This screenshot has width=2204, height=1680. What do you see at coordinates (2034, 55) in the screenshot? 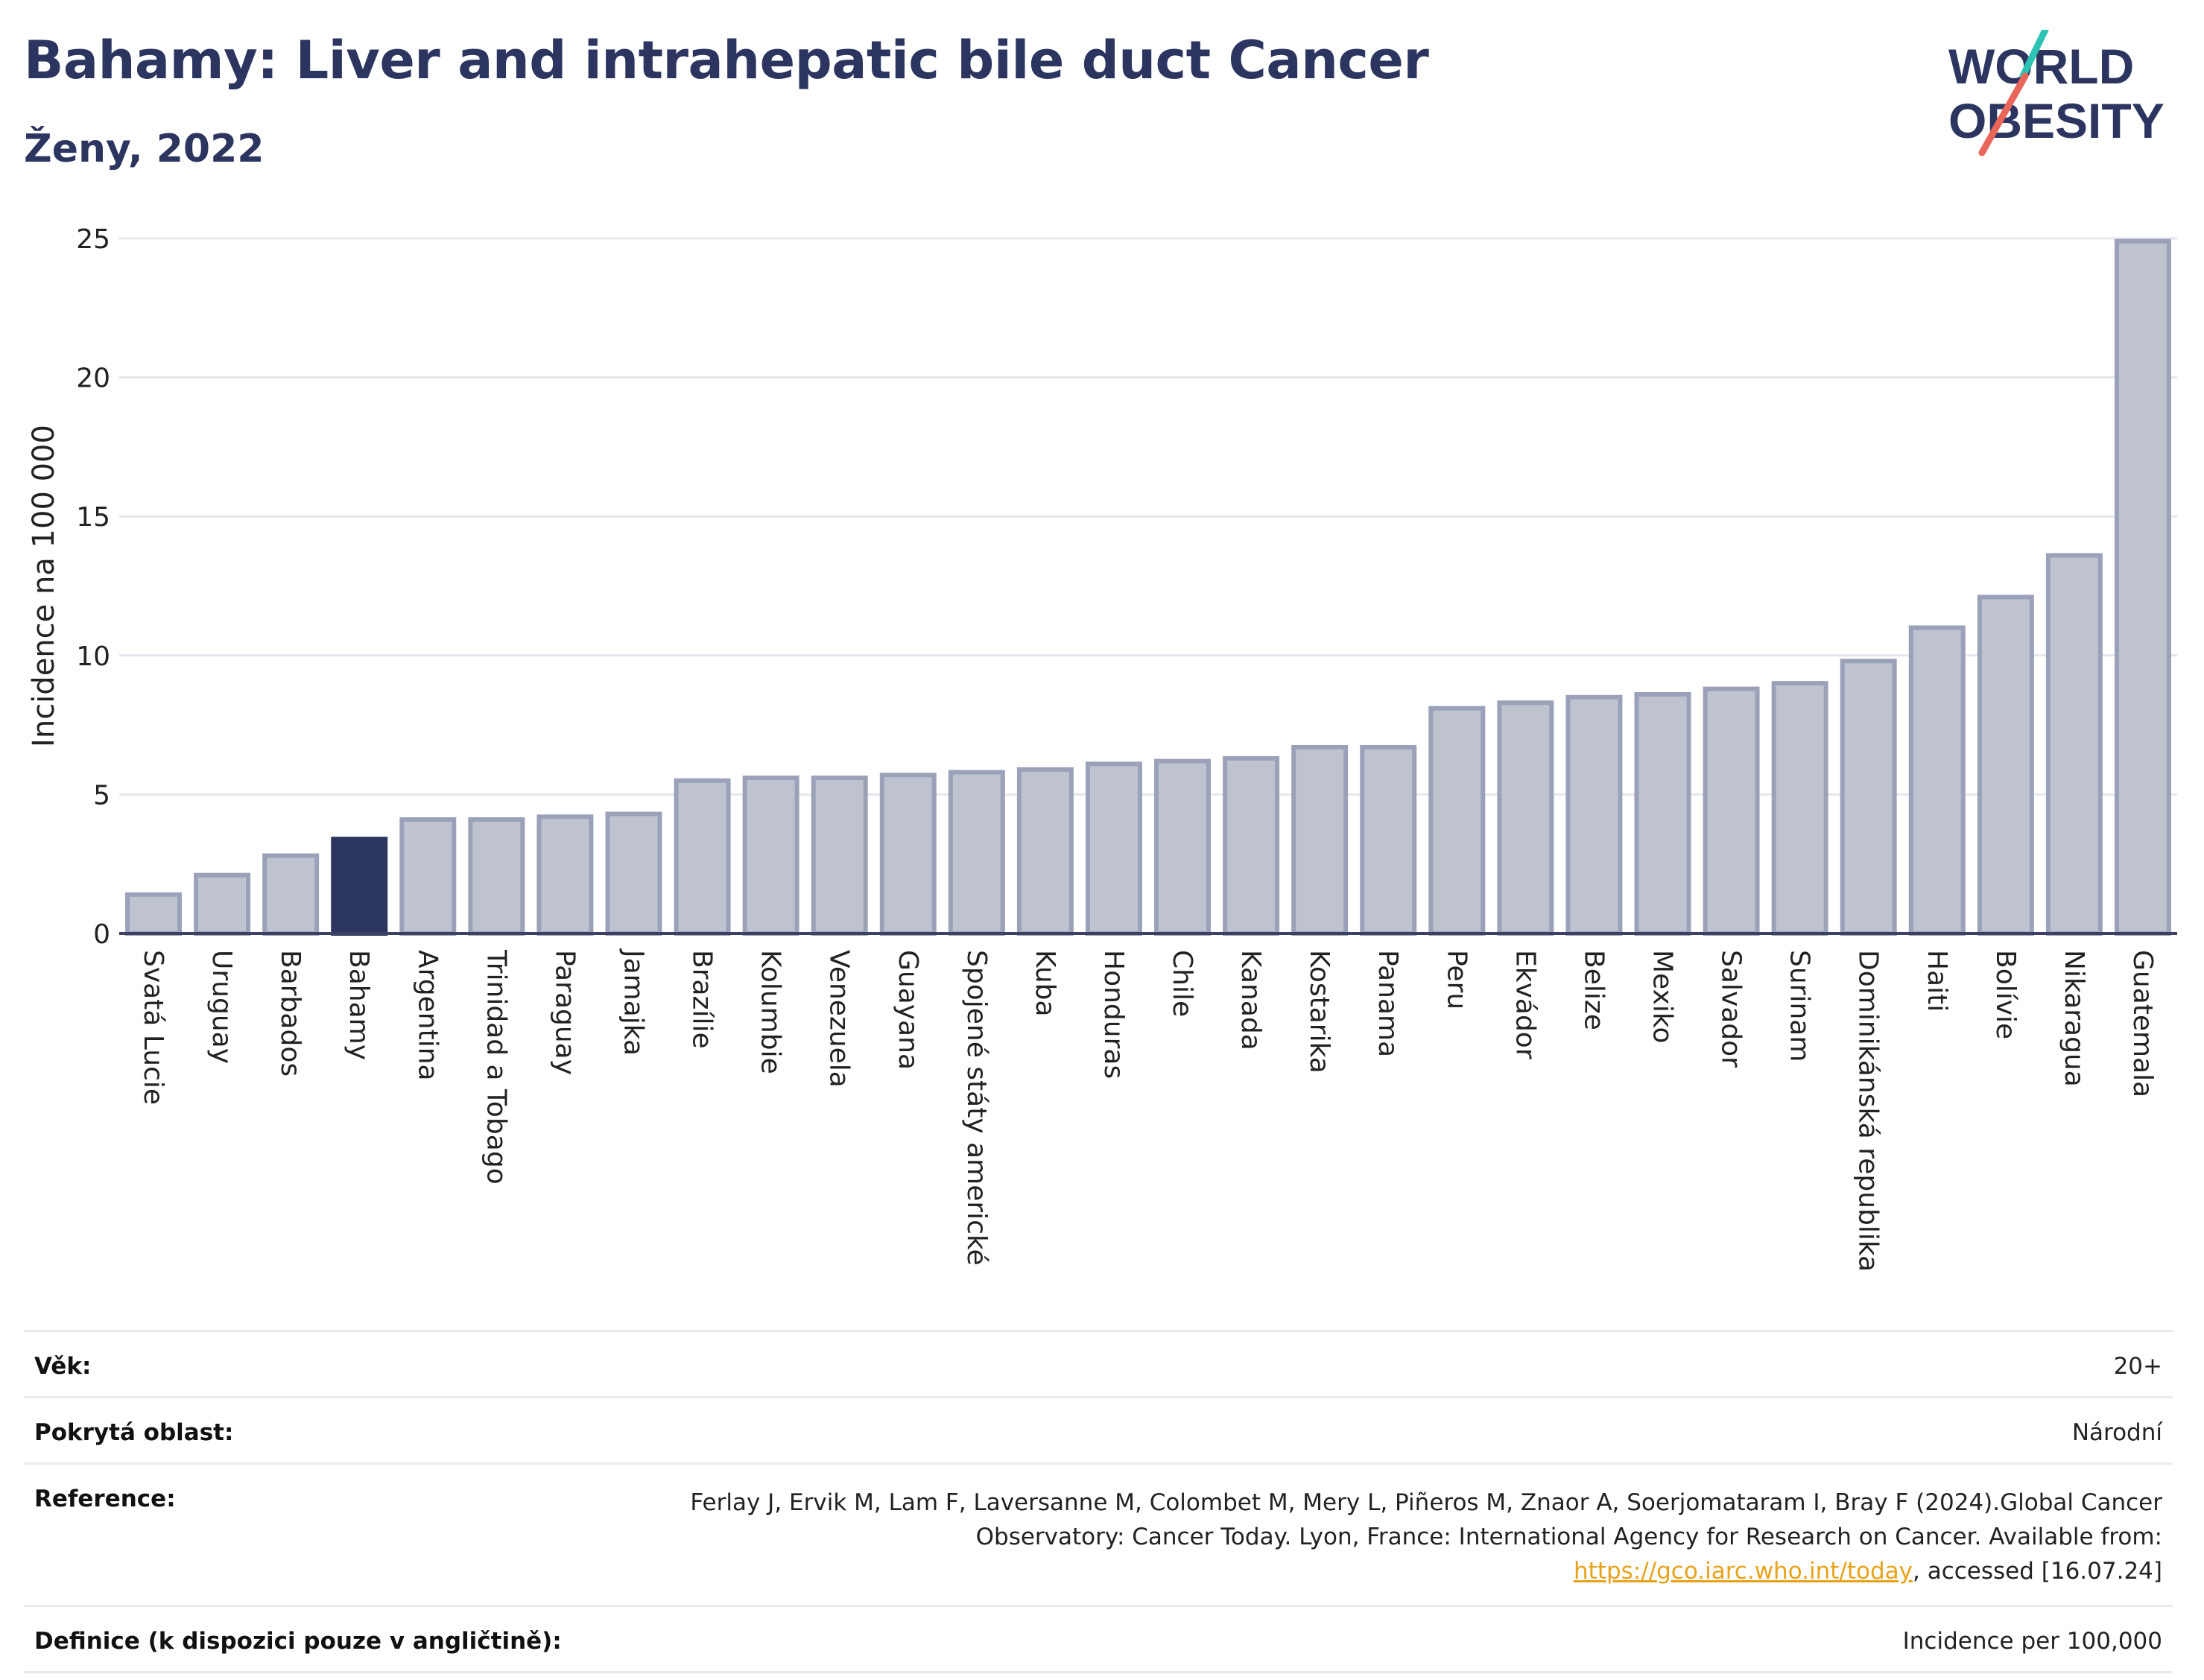
I see `logo-slash-teal` at bounding box center [2034, 55].